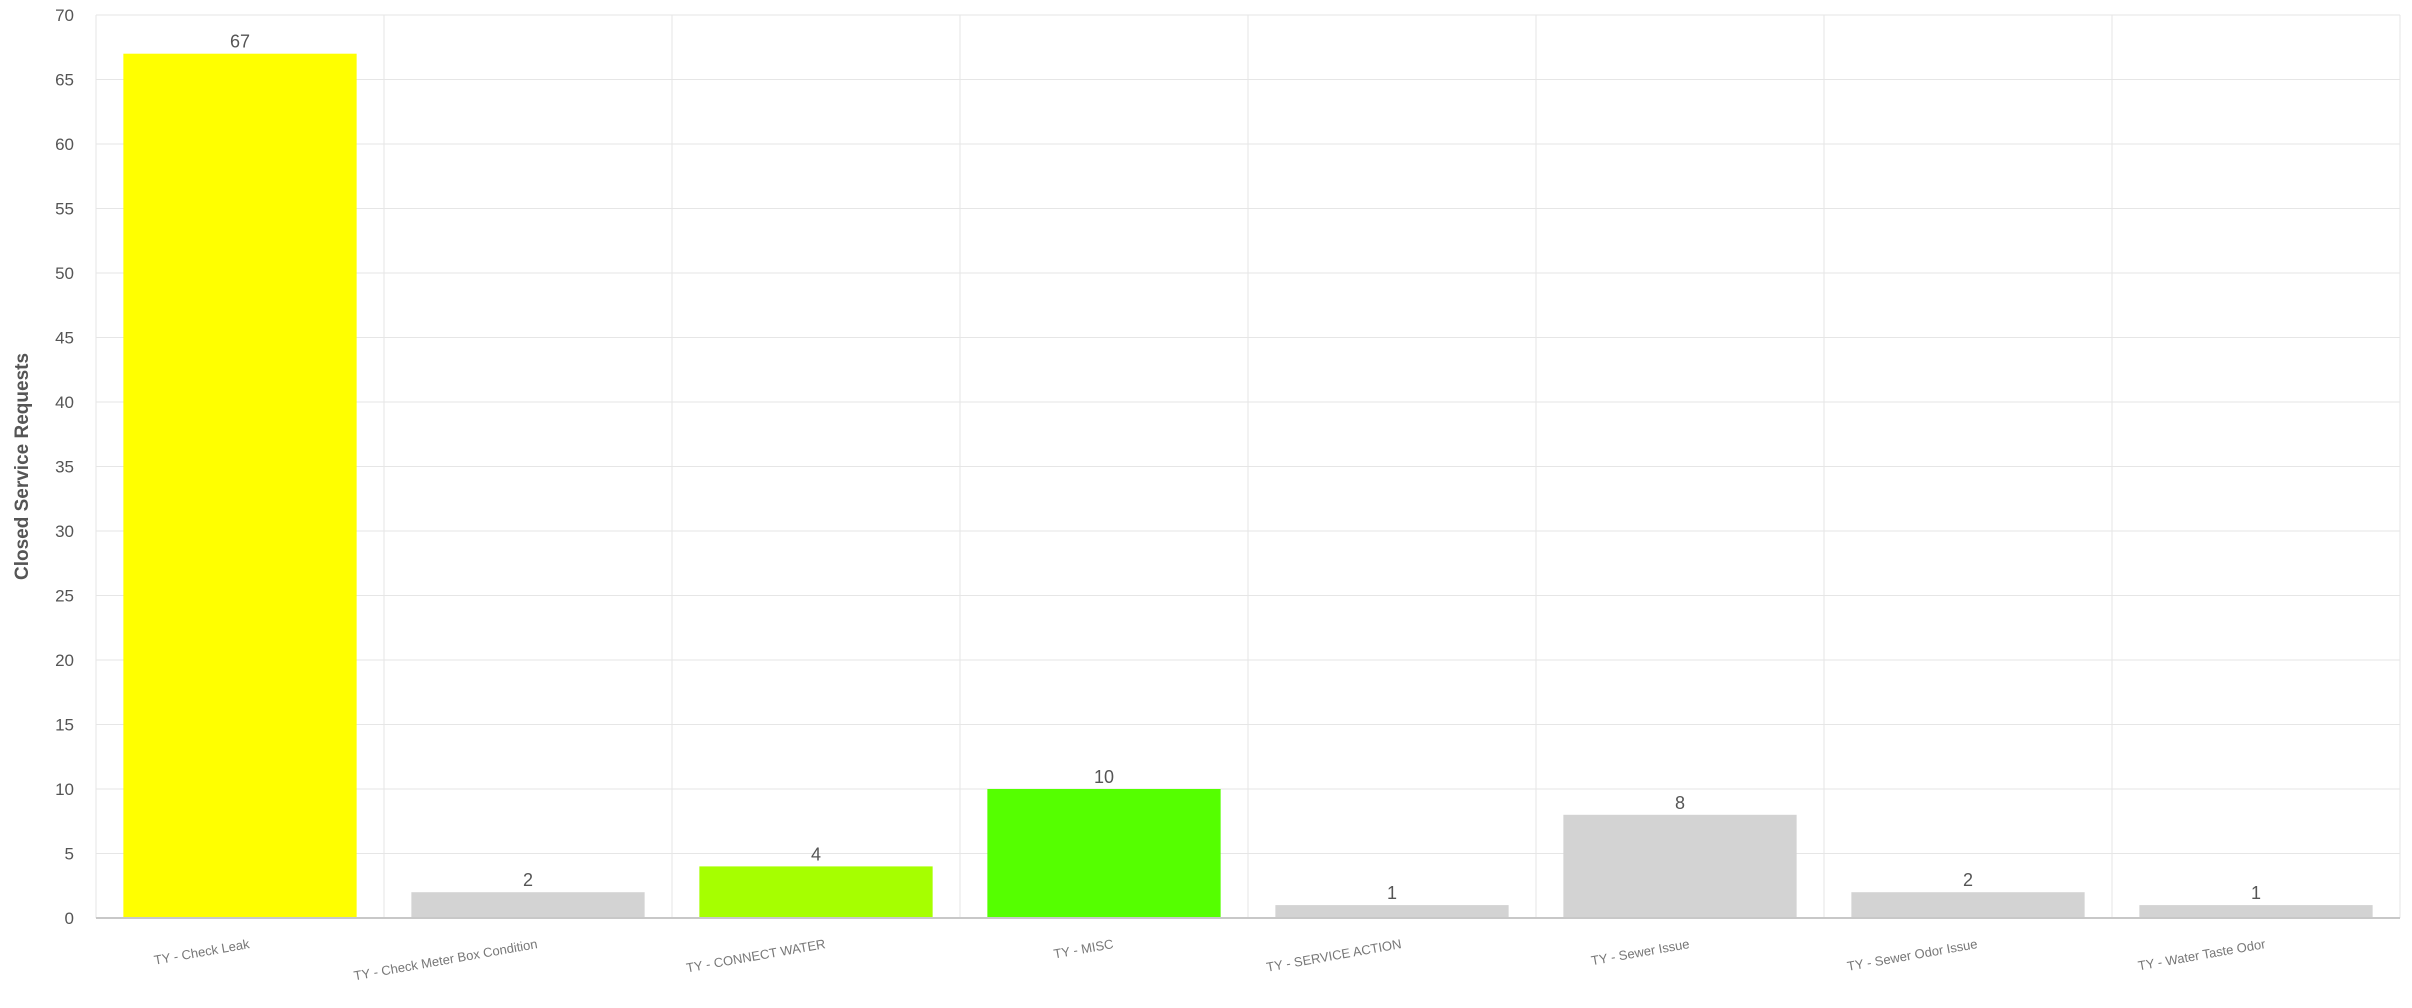 This screenshot has width=2412, height=1008. Describe the element at coordinates (64, 273) in the screenshot. I see `y-tick-label: 50` at that location.